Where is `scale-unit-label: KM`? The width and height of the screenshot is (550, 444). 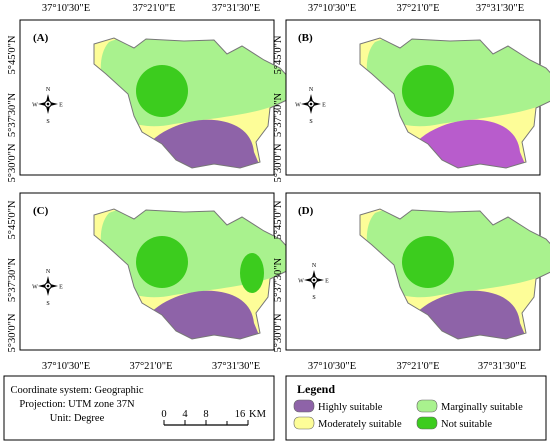 scale-unit-label: KM is located at coordinates (258, 414).